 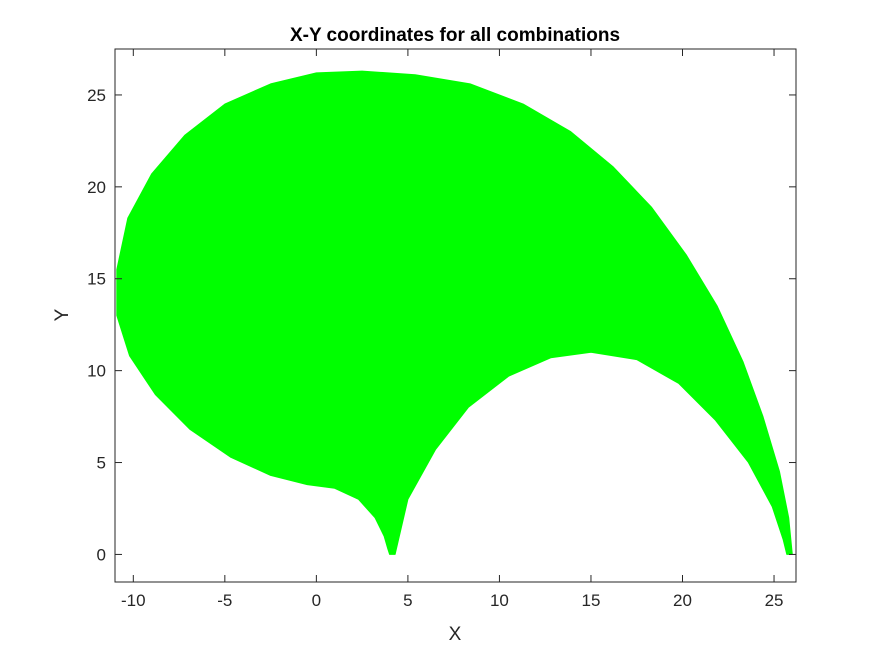 I want to click on chart-title: X-Y coordinates for all combinations, so click(x=455, y=35).